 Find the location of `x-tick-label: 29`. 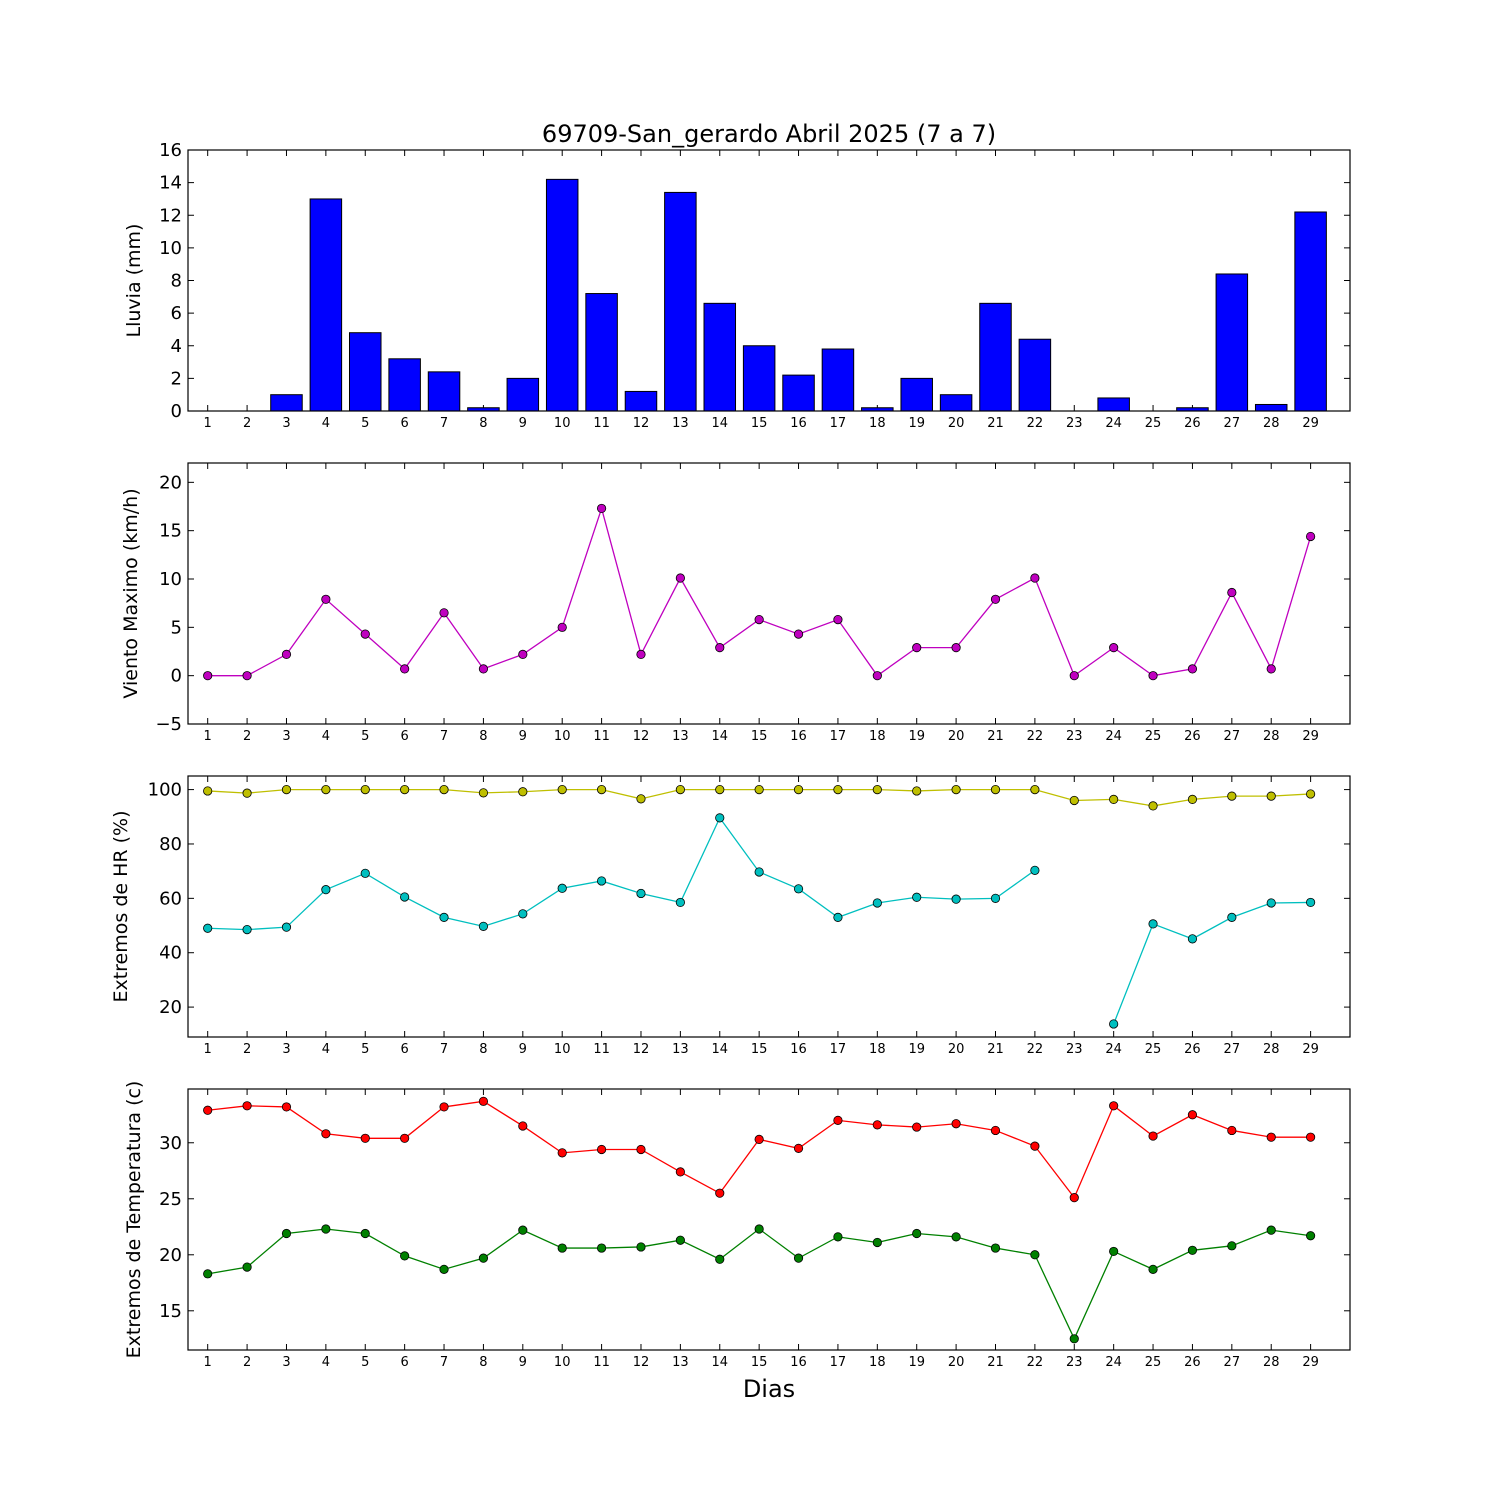

x-tick-label: 29 is located at coordinates (1310, 423).